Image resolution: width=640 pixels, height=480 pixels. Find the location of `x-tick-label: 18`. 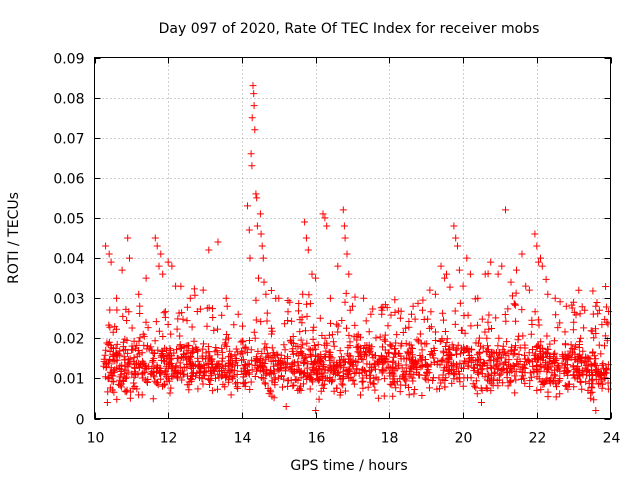

x-tick-label: 18 is located at coordinates (390, 439).